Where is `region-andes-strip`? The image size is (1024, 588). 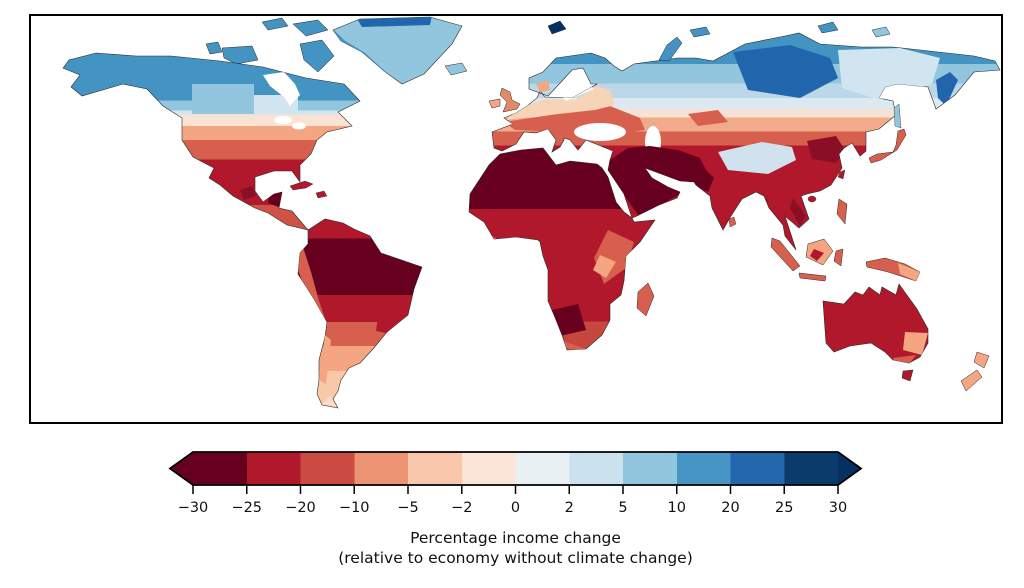 region-andes-strip is located at coordinates (312, 288).